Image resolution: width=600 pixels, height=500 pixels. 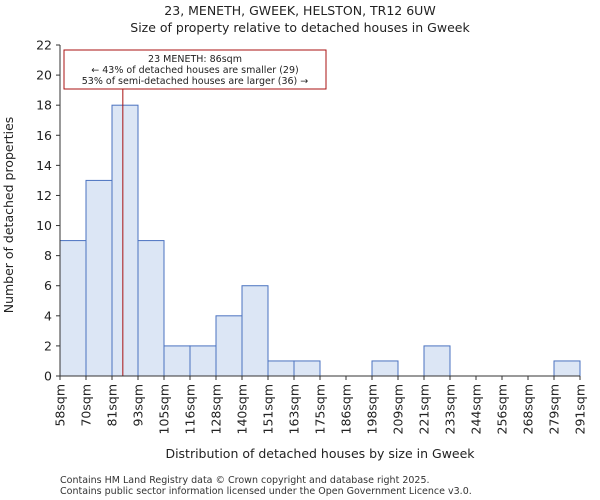 I want to click on bar-163sqm, so click(x=307, y=368).